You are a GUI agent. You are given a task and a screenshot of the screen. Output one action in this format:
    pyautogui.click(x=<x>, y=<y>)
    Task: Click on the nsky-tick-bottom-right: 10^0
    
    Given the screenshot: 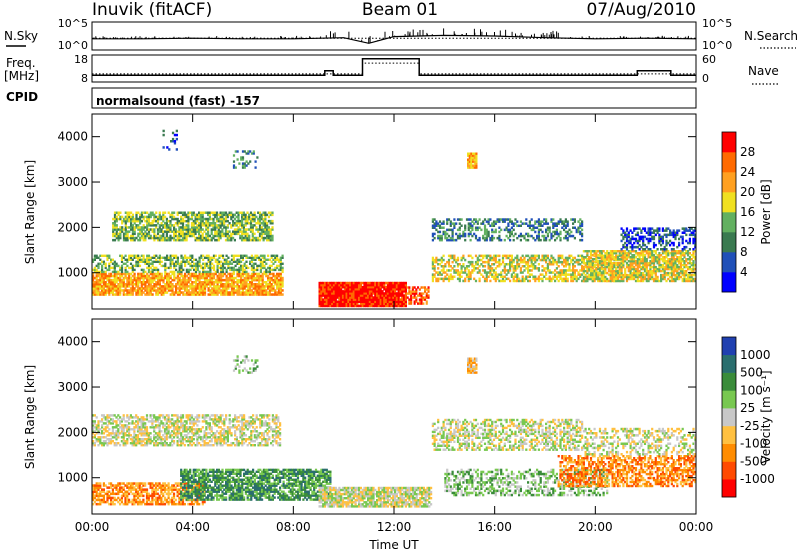 What is the action you would take?
    pyautogui.click(x=717, y=45)
    